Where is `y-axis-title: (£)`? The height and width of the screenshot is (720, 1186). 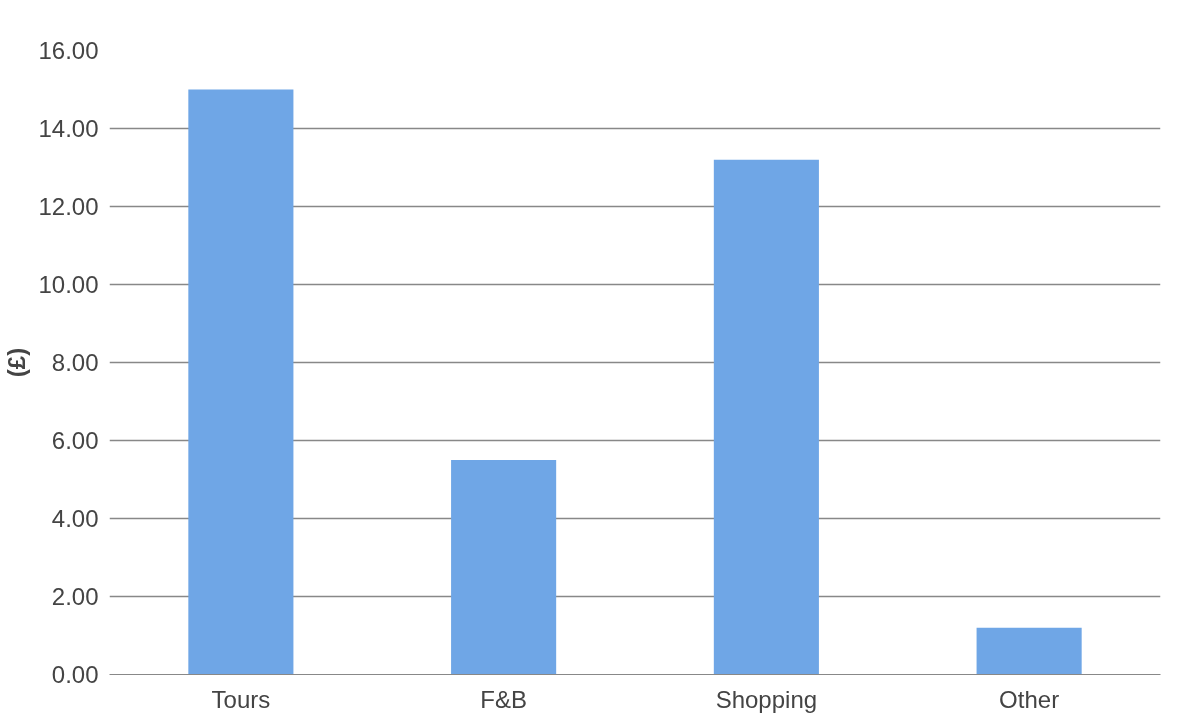 y-axis-title: (£) is located at coordinates (17, 362).